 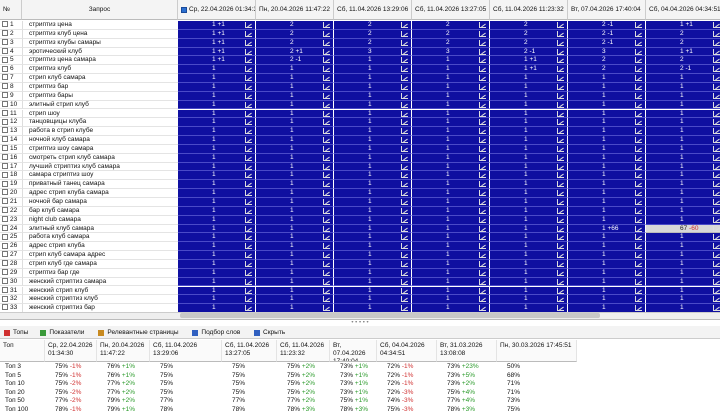 I want to click on splitter: • • • • •, so click(x=360, y=323).